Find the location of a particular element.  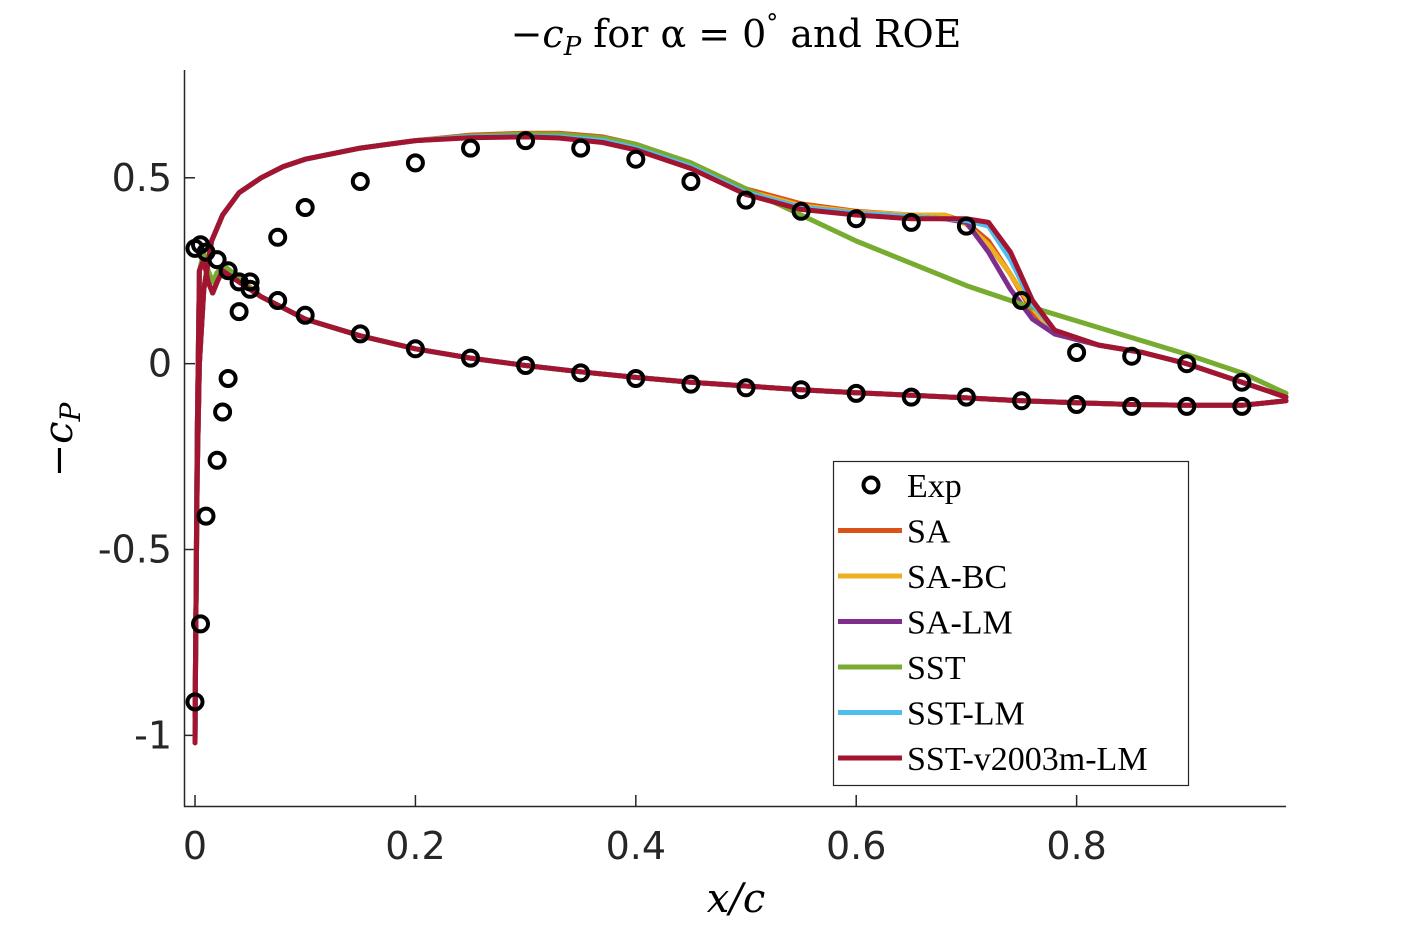

y-tick-label: -1 is located at coordinates (153, 735).